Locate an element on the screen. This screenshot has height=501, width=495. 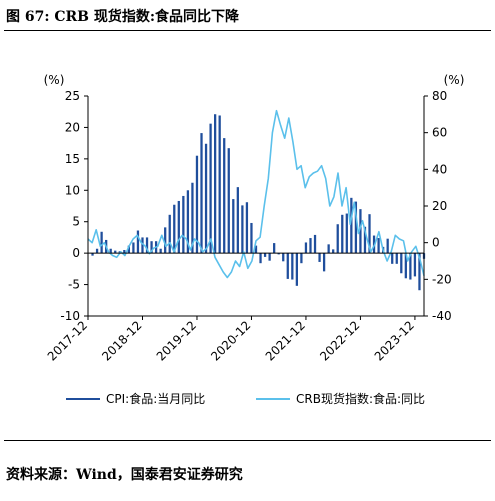
right-tick-label: -40 is located at coordinates (442, 316).